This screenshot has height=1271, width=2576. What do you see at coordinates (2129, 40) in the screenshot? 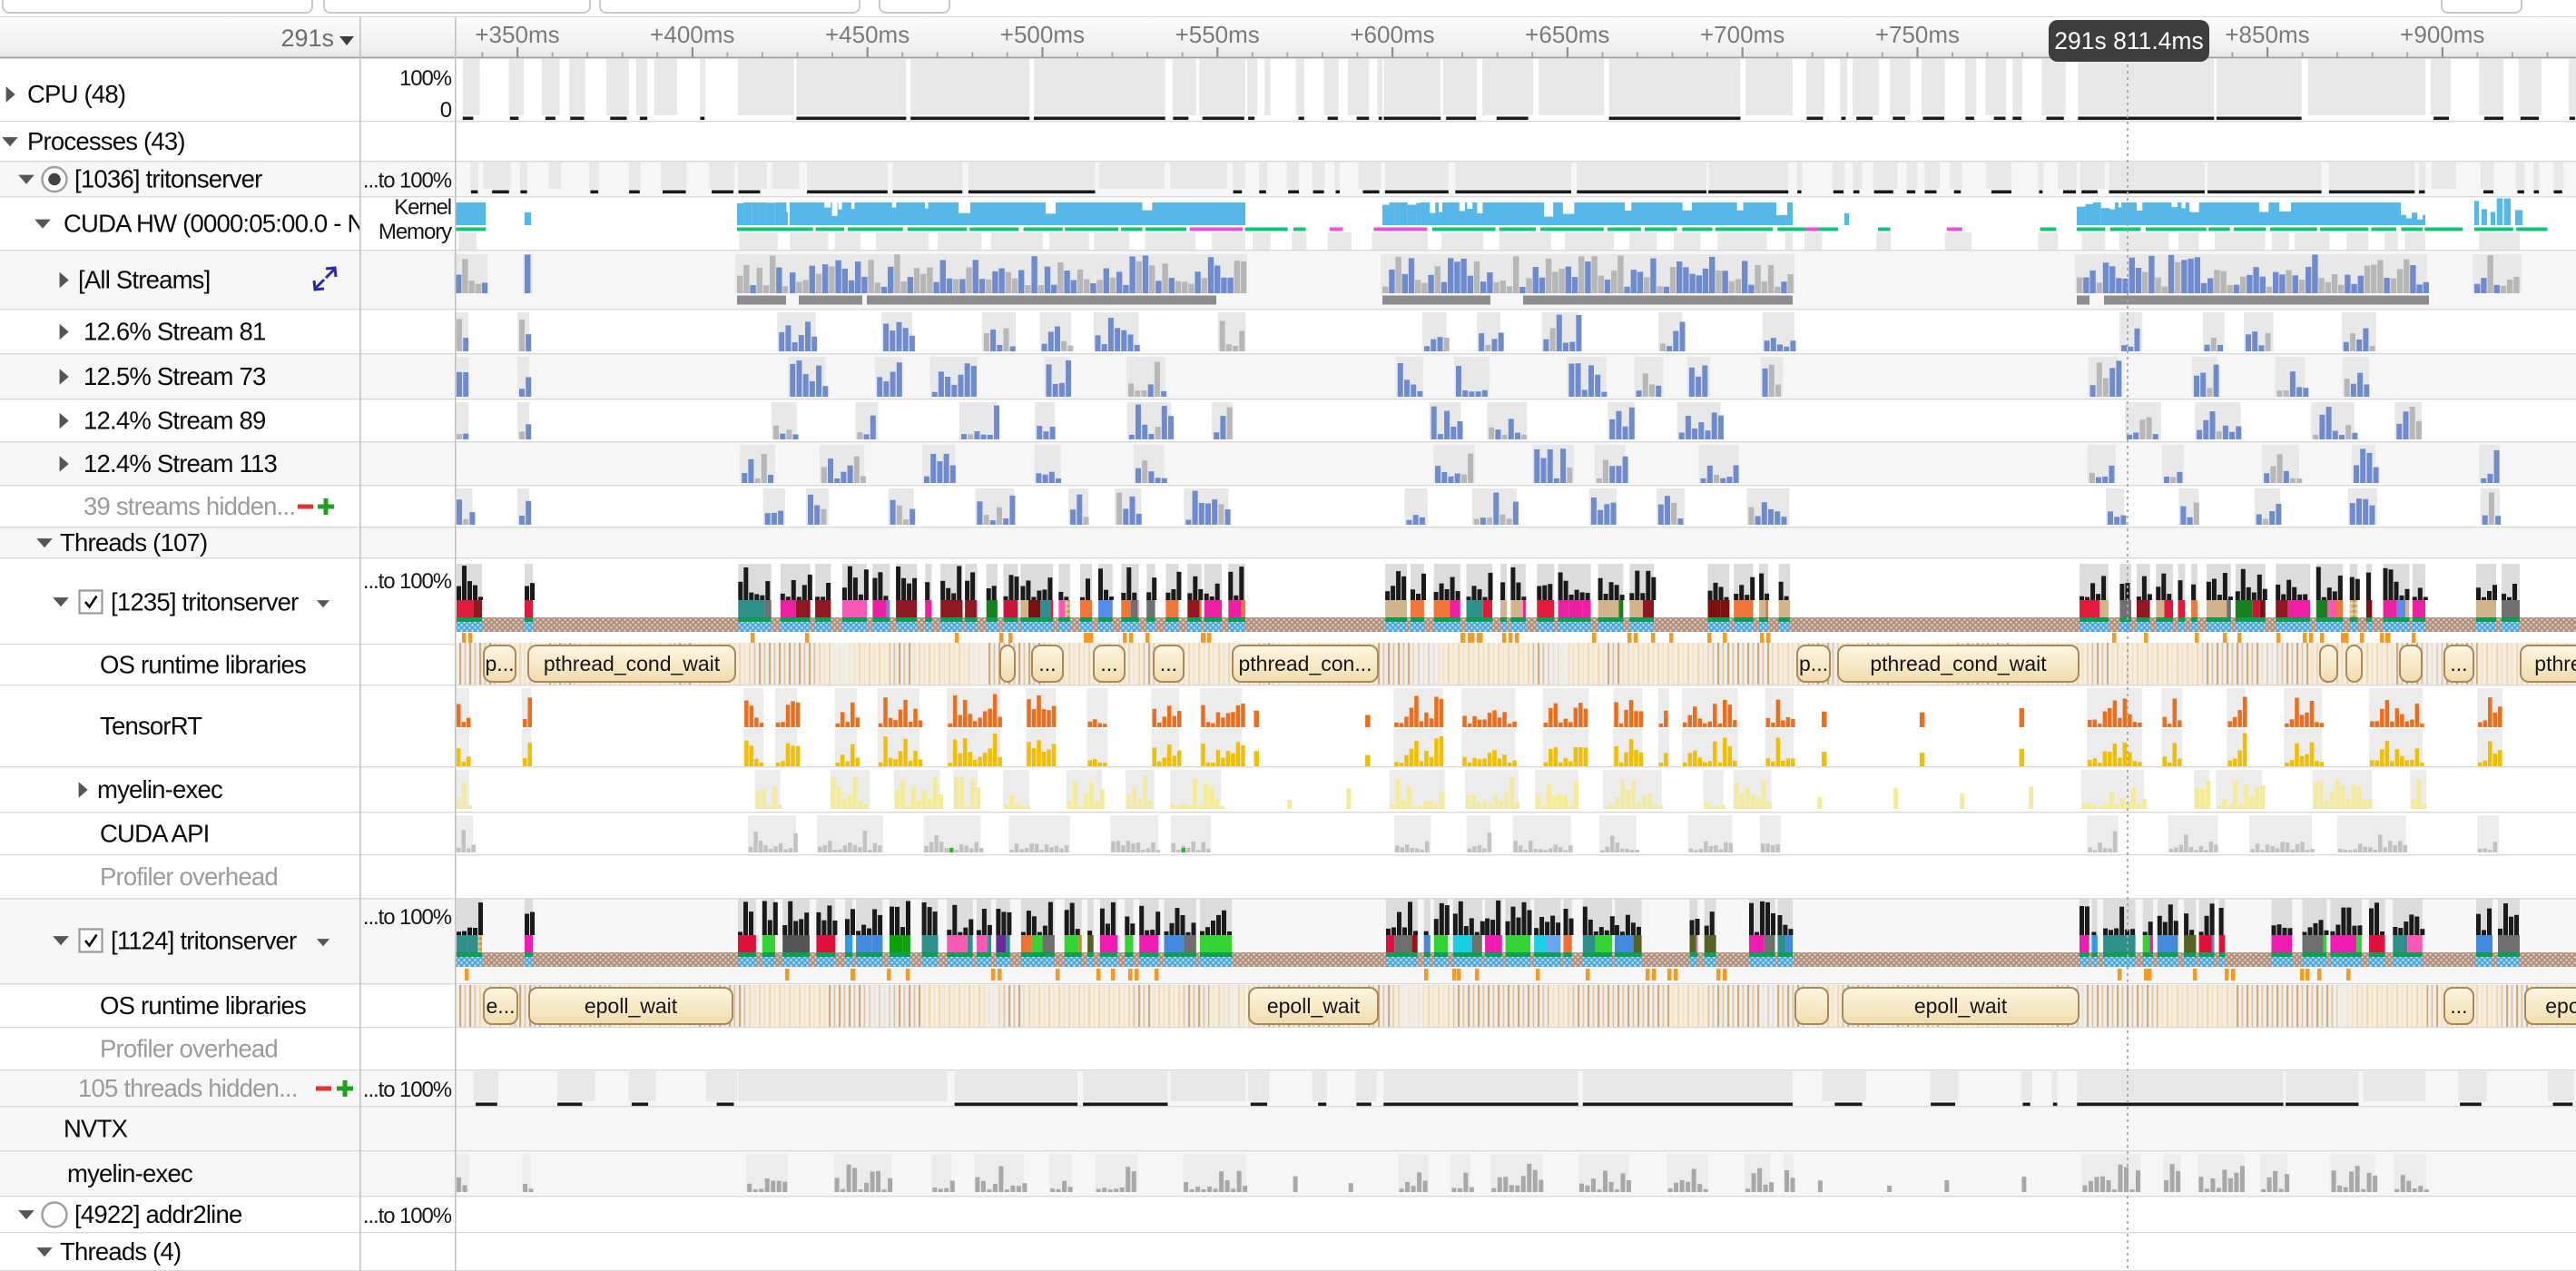
I see `svg-text: 291s 811.4ms` at bounding box center [2129, 40].